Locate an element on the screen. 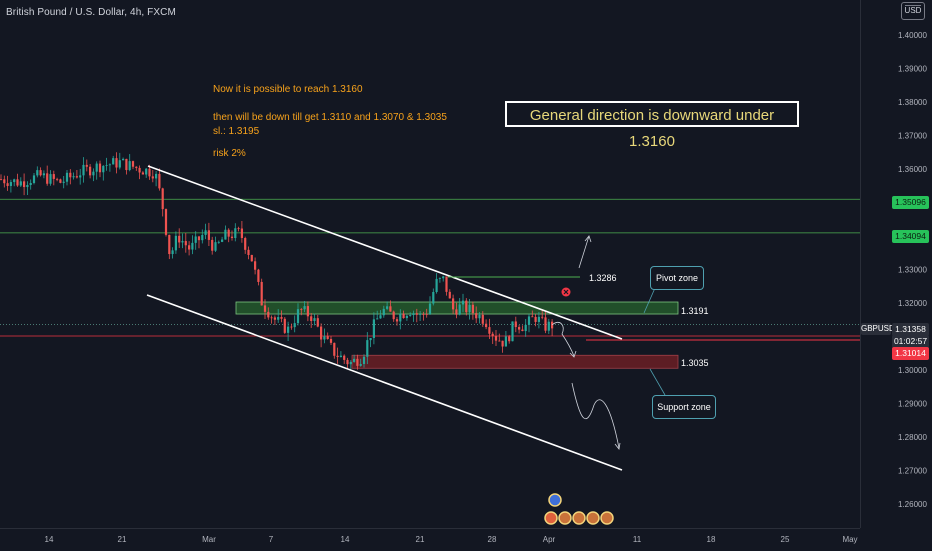 Image resolution: width=932 pixels, height=551 pixels. x-tick-label: 7 is located at coordinates (271, 539).